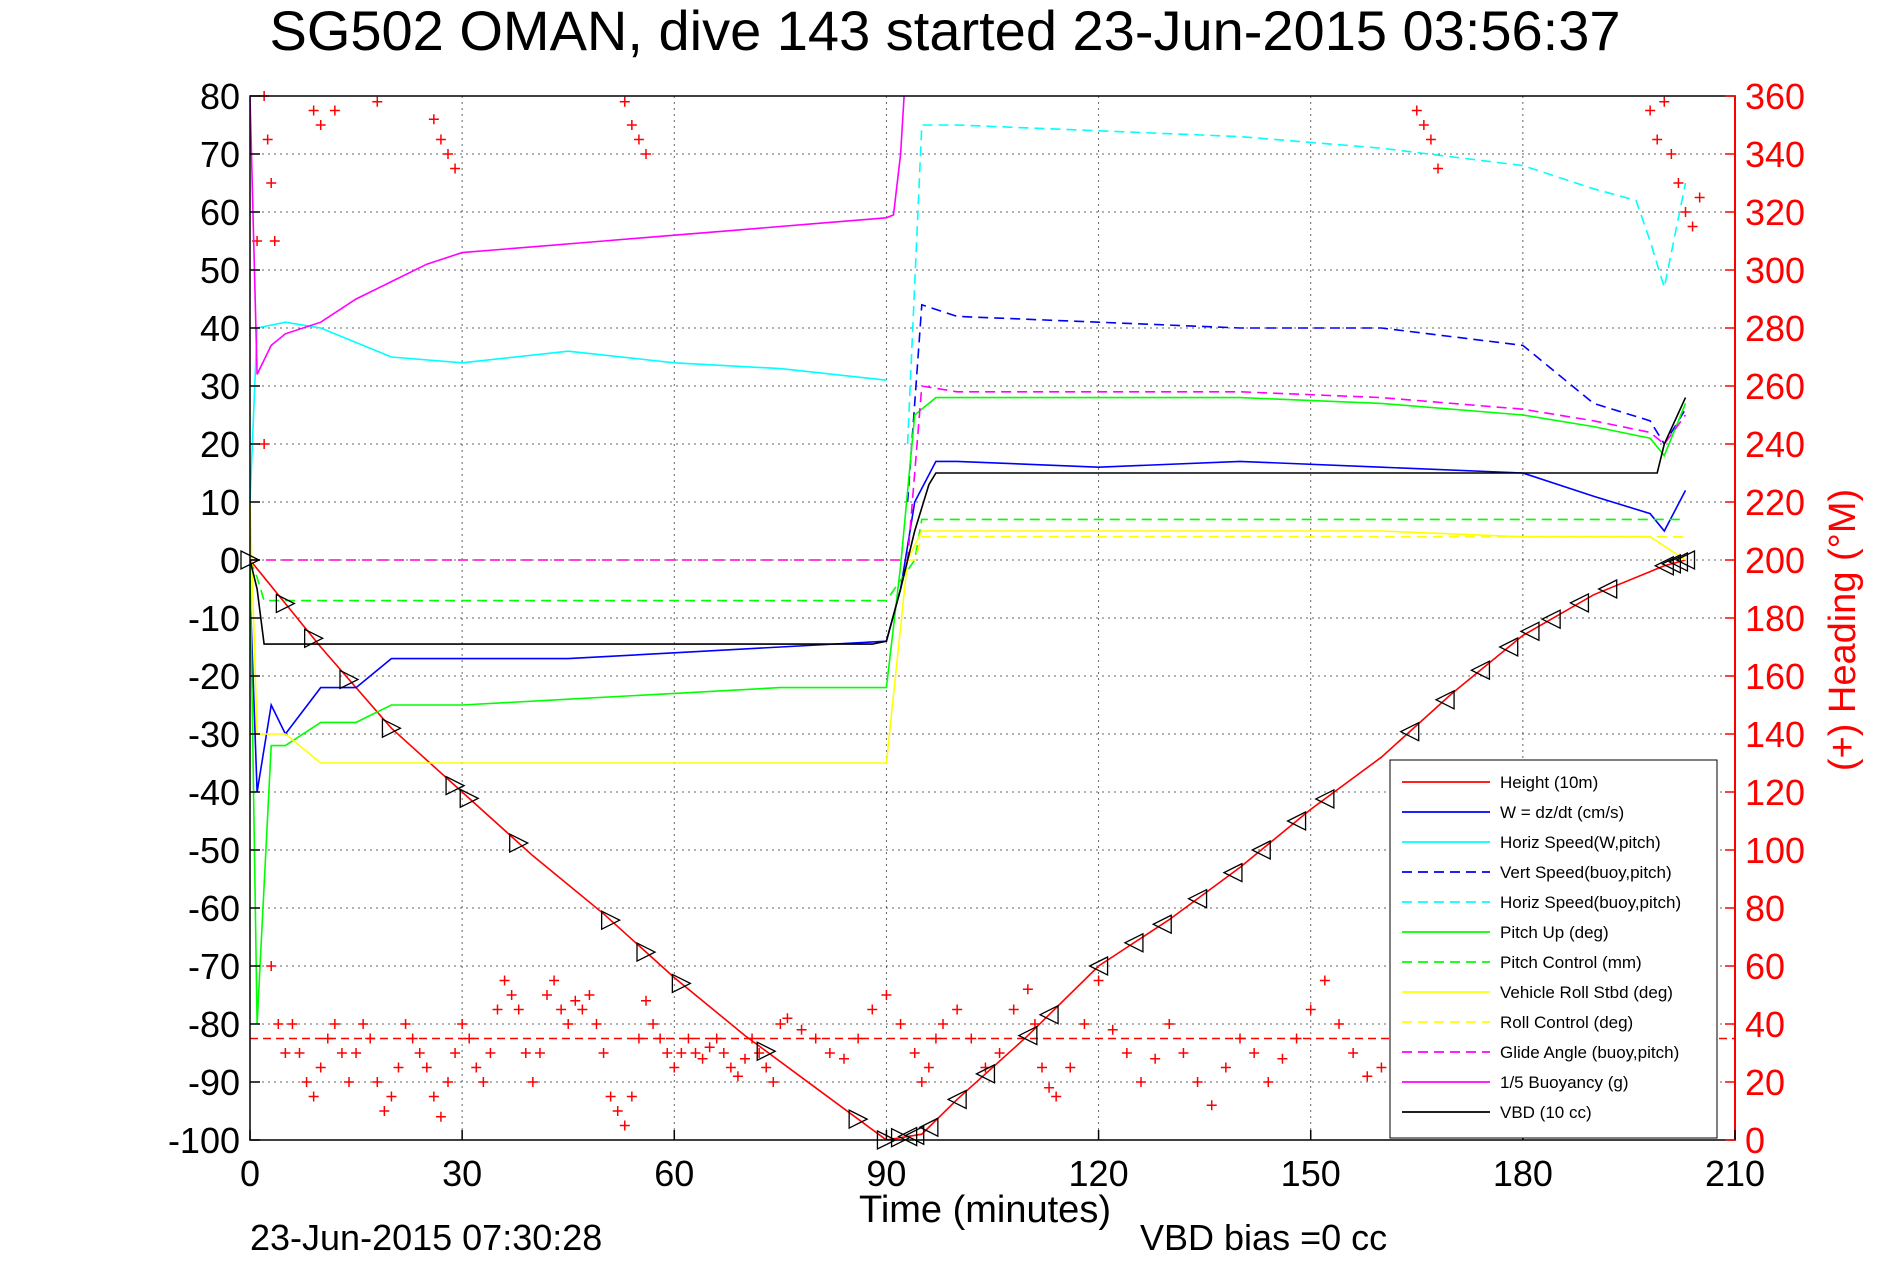 The height and width of the screenshot is (1262, 1891). Describe the element at coordinates (214, 618) in the screenshot. I see `y-tick-label: -10` at that location.